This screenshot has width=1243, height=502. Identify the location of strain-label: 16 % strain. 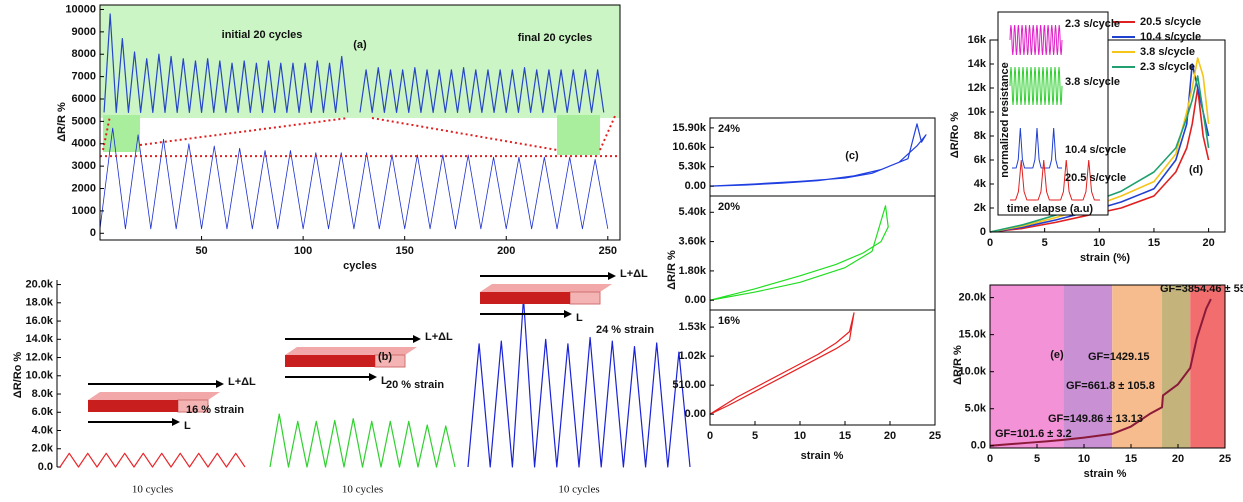
(215, 410).